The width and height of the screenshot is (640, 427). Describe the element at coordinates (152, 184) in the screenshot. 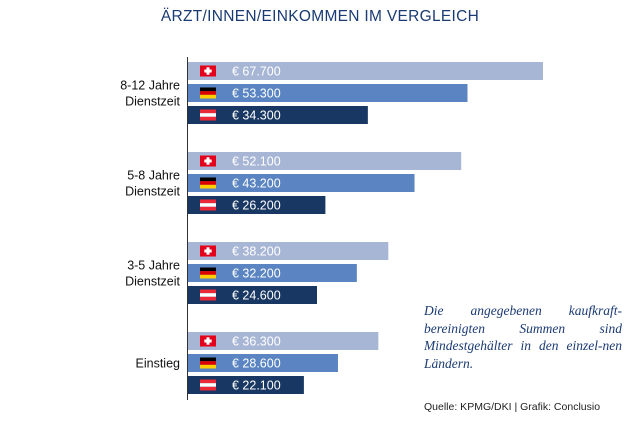

I see `category-label: 5-8 Jahre Dienstzeit` at that location.